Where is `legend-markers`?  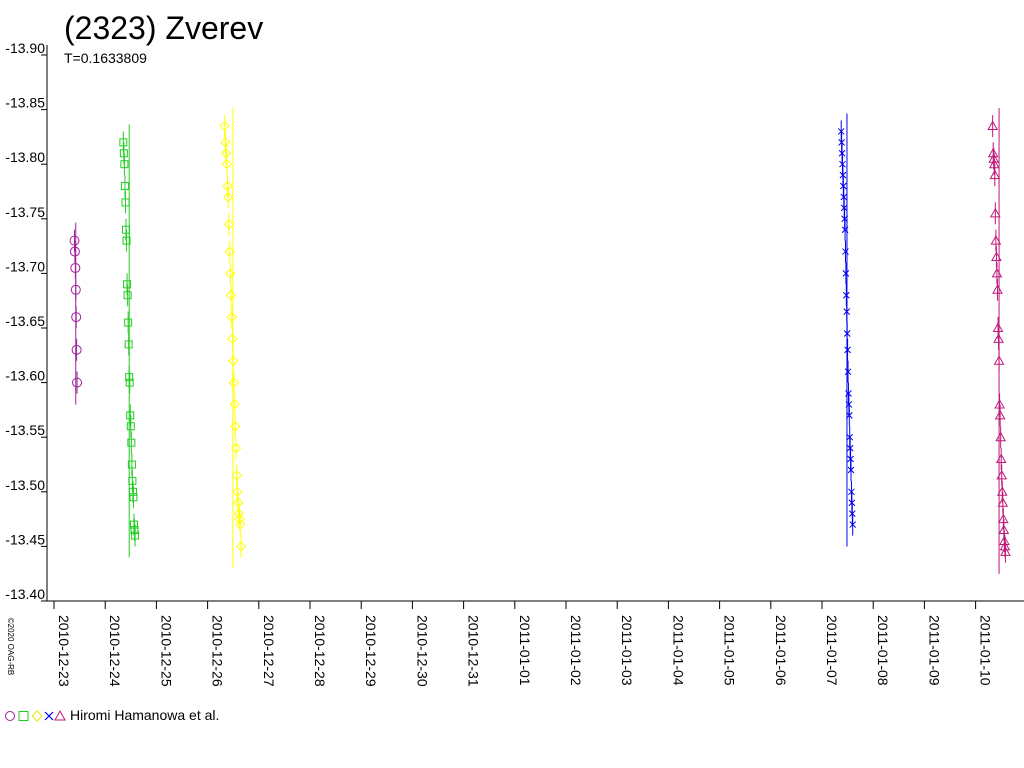 legend-markers is located at coordinates (35, 715).